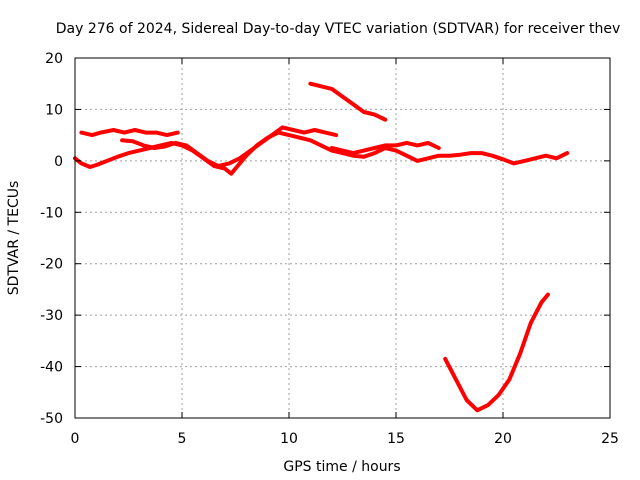 The image size is (640, 480). I want to click on x-tick-label: 5, so click(182, 439).